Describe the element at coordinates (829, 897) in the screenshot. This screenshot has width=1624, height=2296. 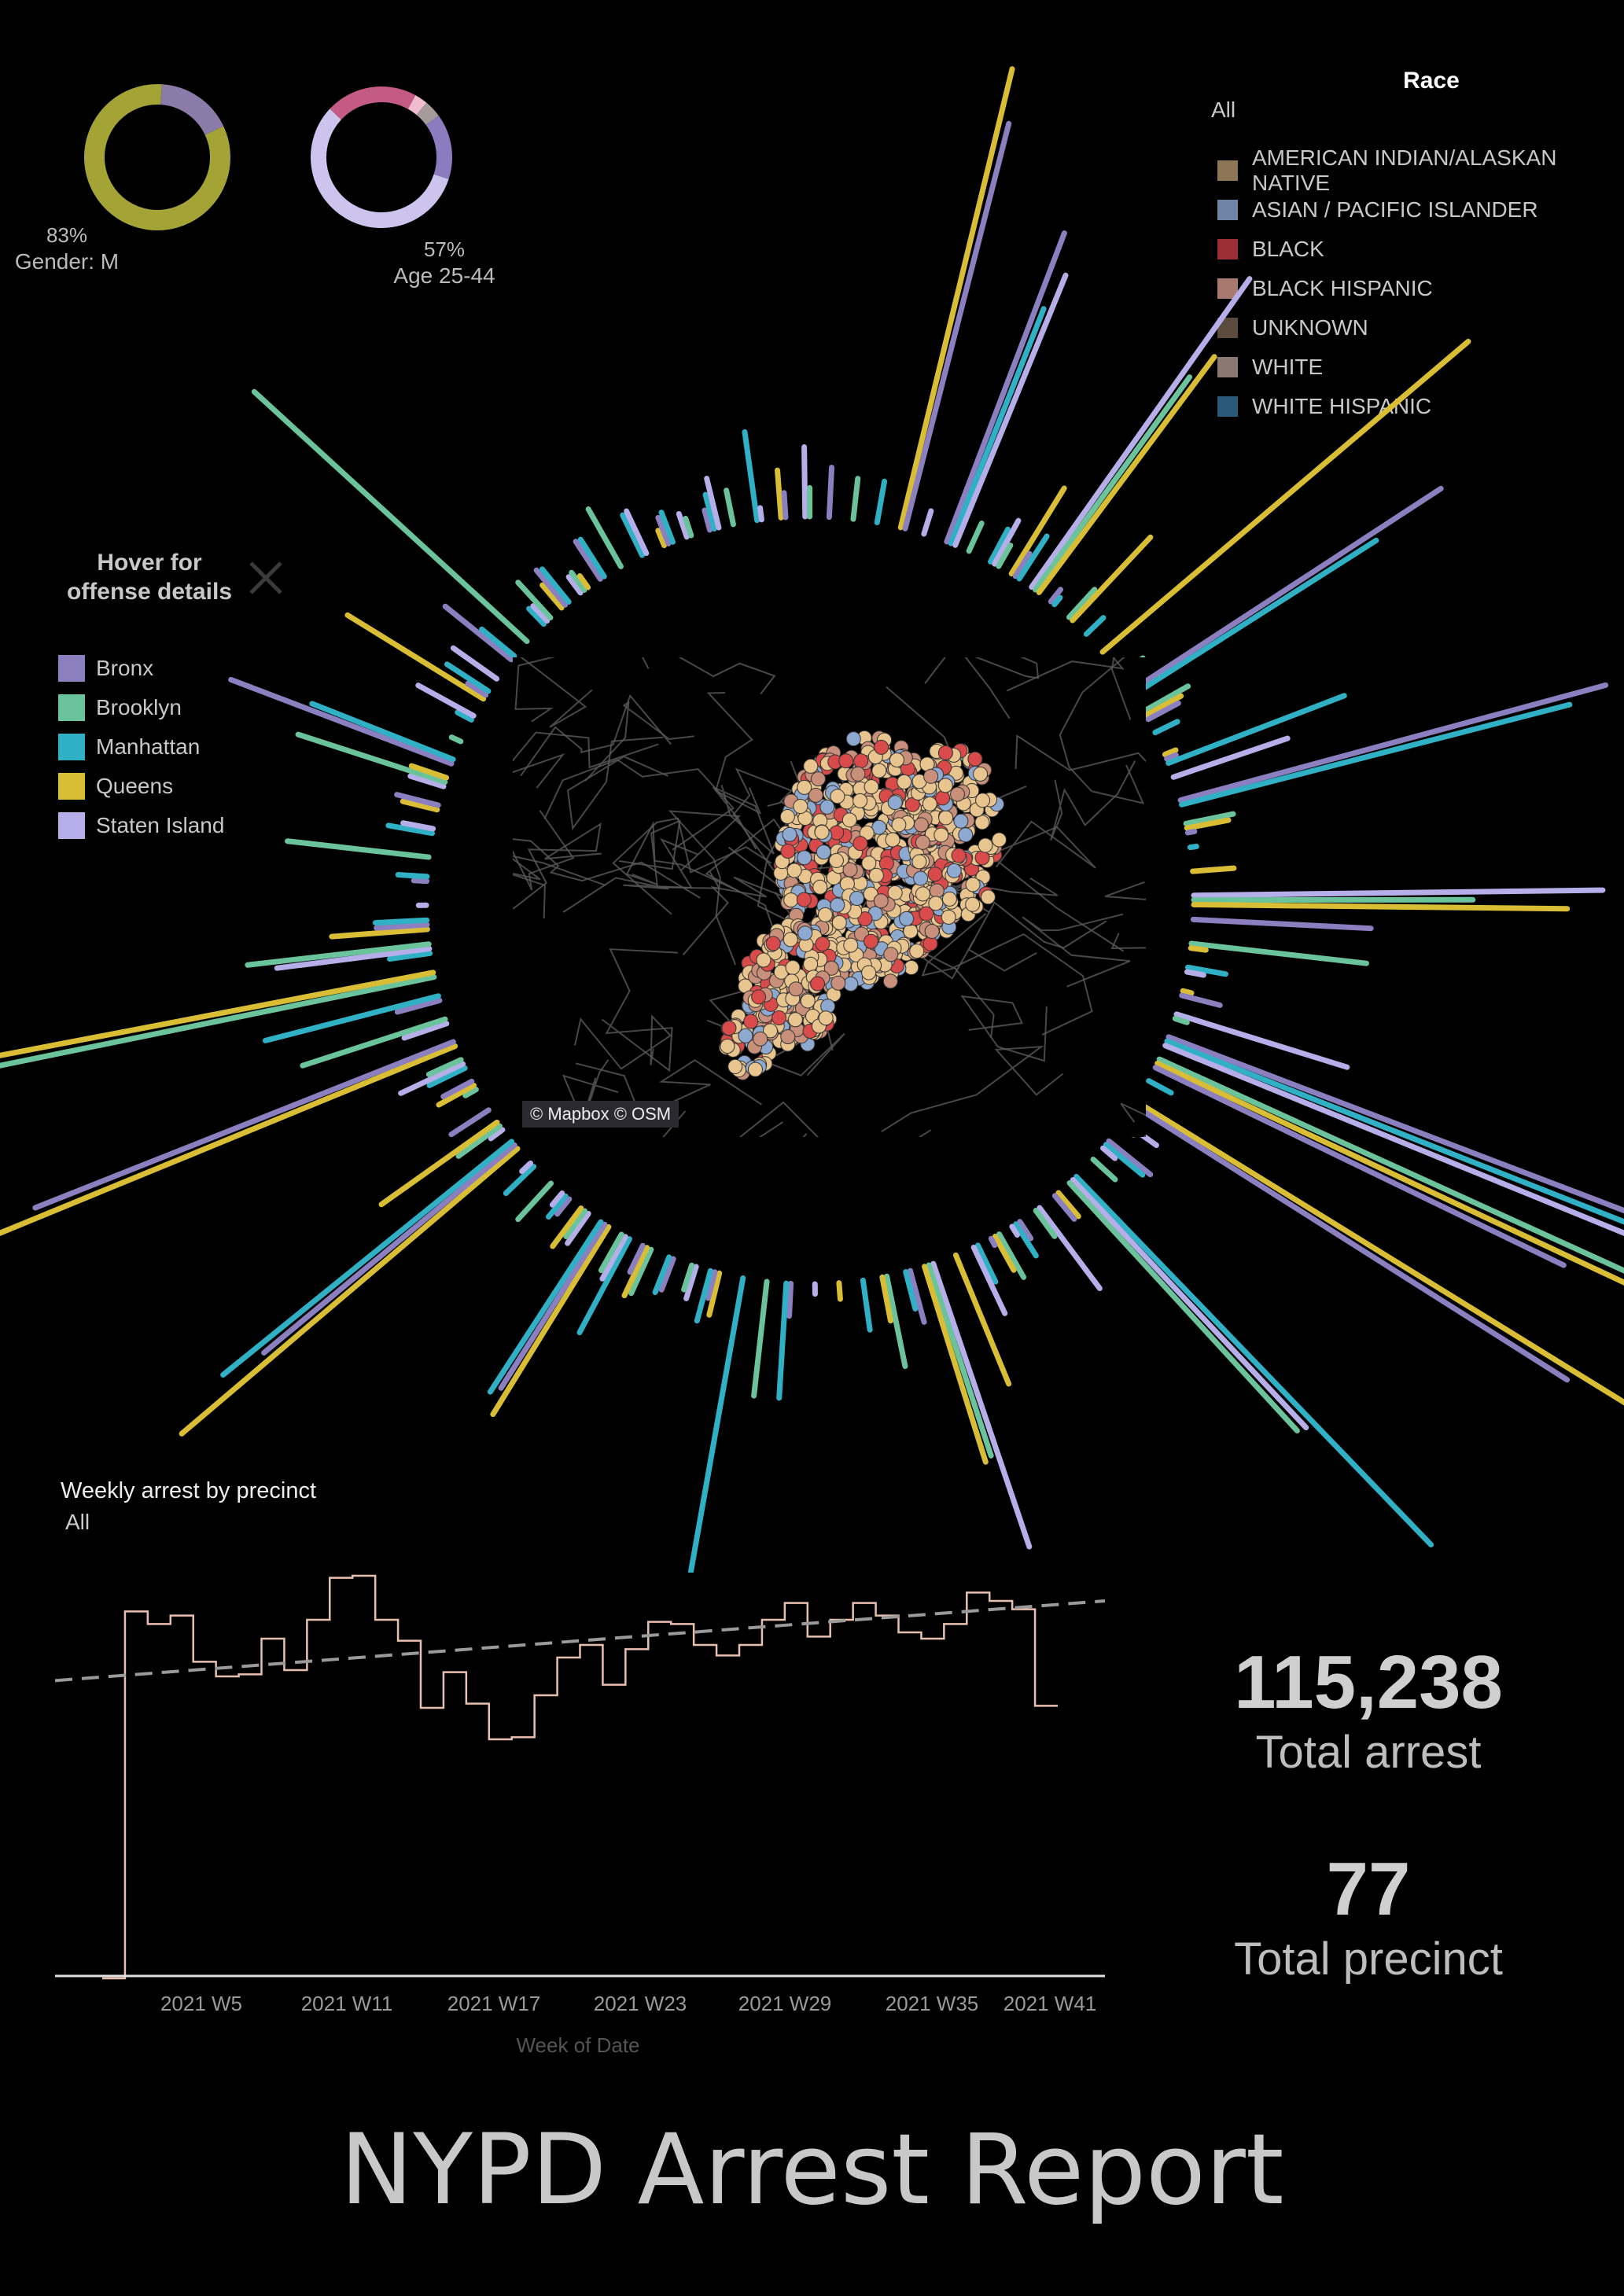
I see `arrest-map: © Mapbox © OSM` at that location.